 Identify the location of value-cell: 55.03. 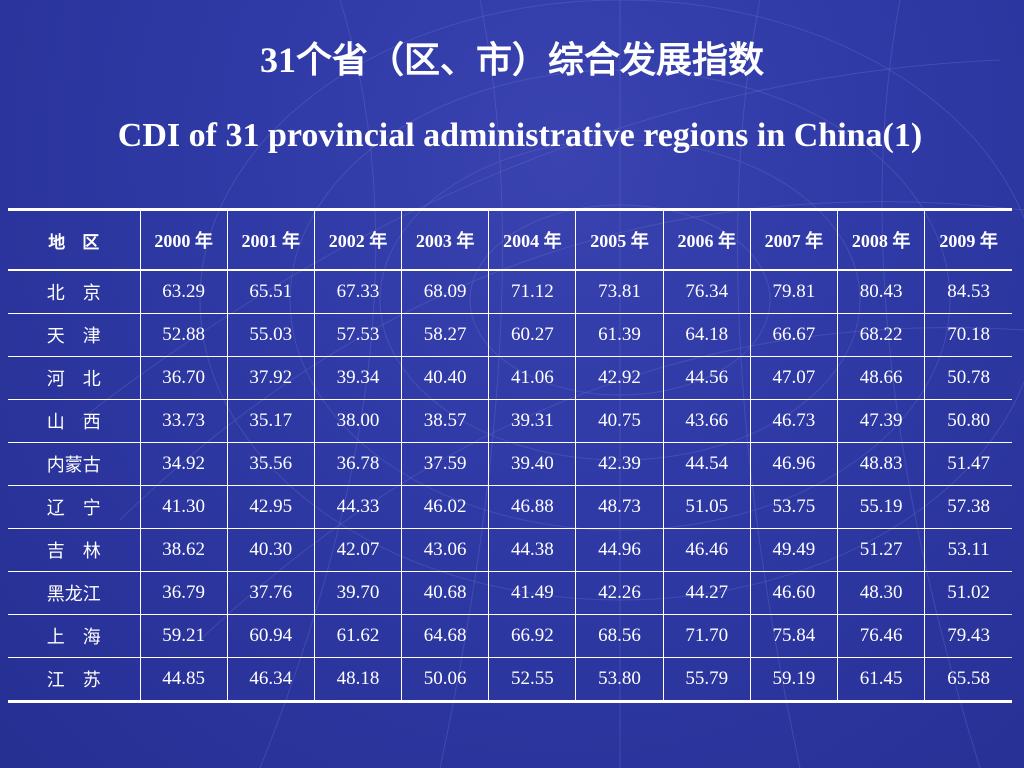
(270, 335).